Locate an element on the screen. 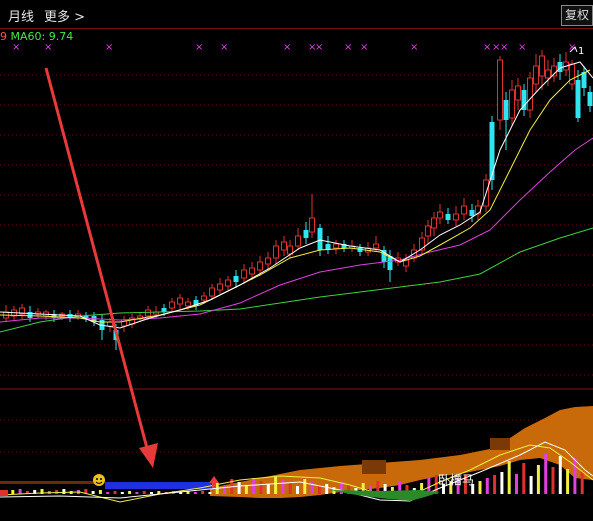 This screenshot has height=521, width=593. smiley-icon is located at coordinates (99, 480).